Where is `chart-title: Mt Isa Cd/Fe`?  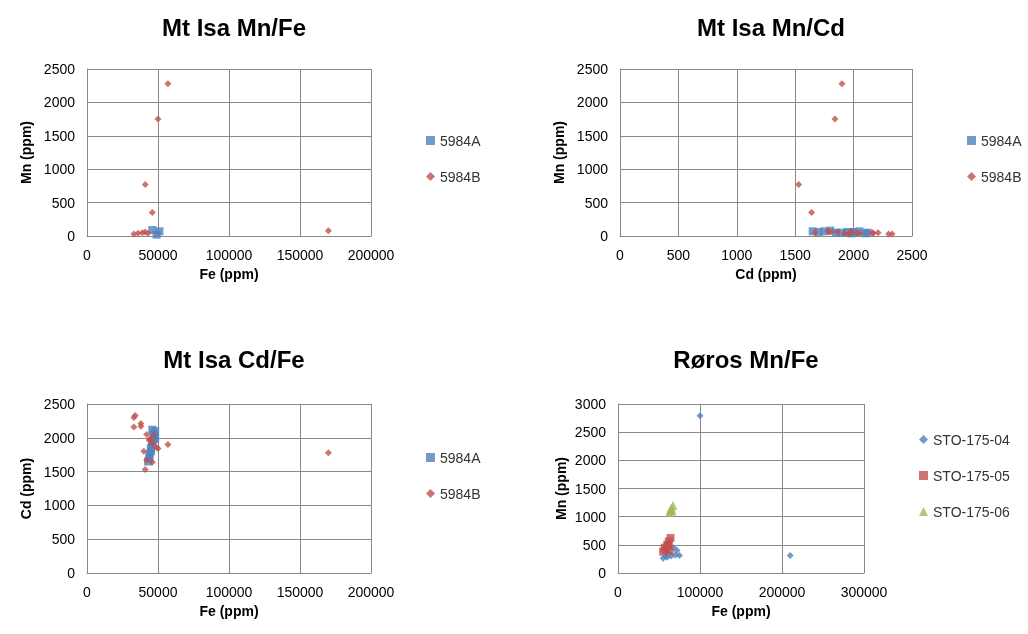
chart-title: Mt Isa Cd/Fe is located at coordinates (234, 359).